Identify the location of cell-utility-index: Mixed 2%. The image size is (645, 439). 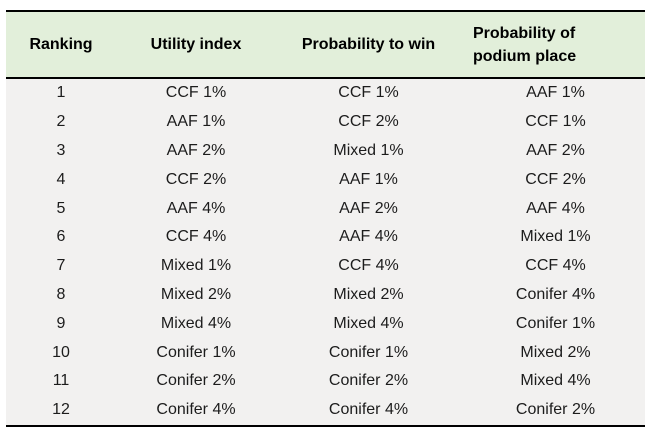
(196, 295).